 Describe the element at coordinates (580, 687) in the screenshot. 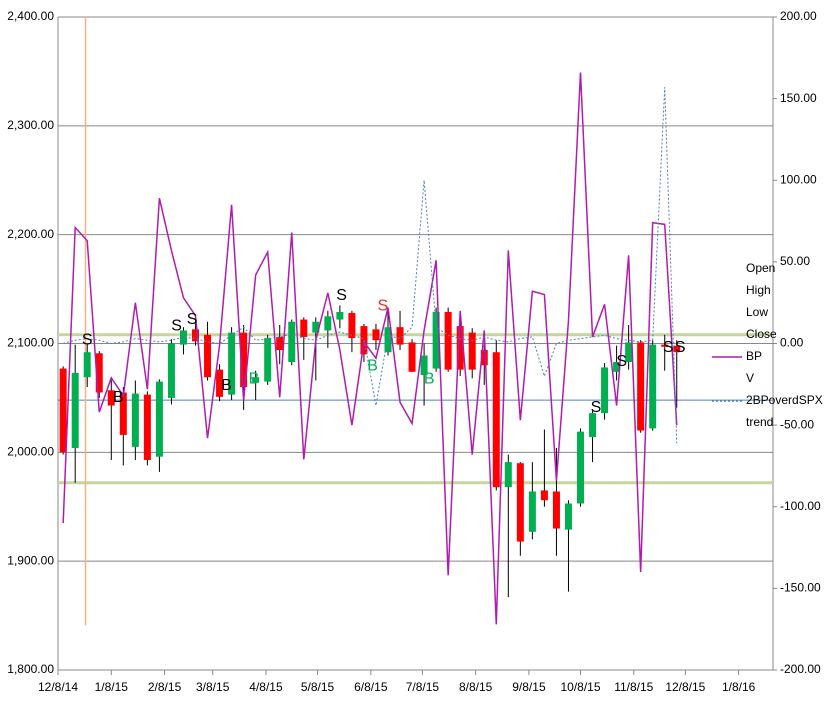

I see `x-tick-label: 10/8/15` at that location.